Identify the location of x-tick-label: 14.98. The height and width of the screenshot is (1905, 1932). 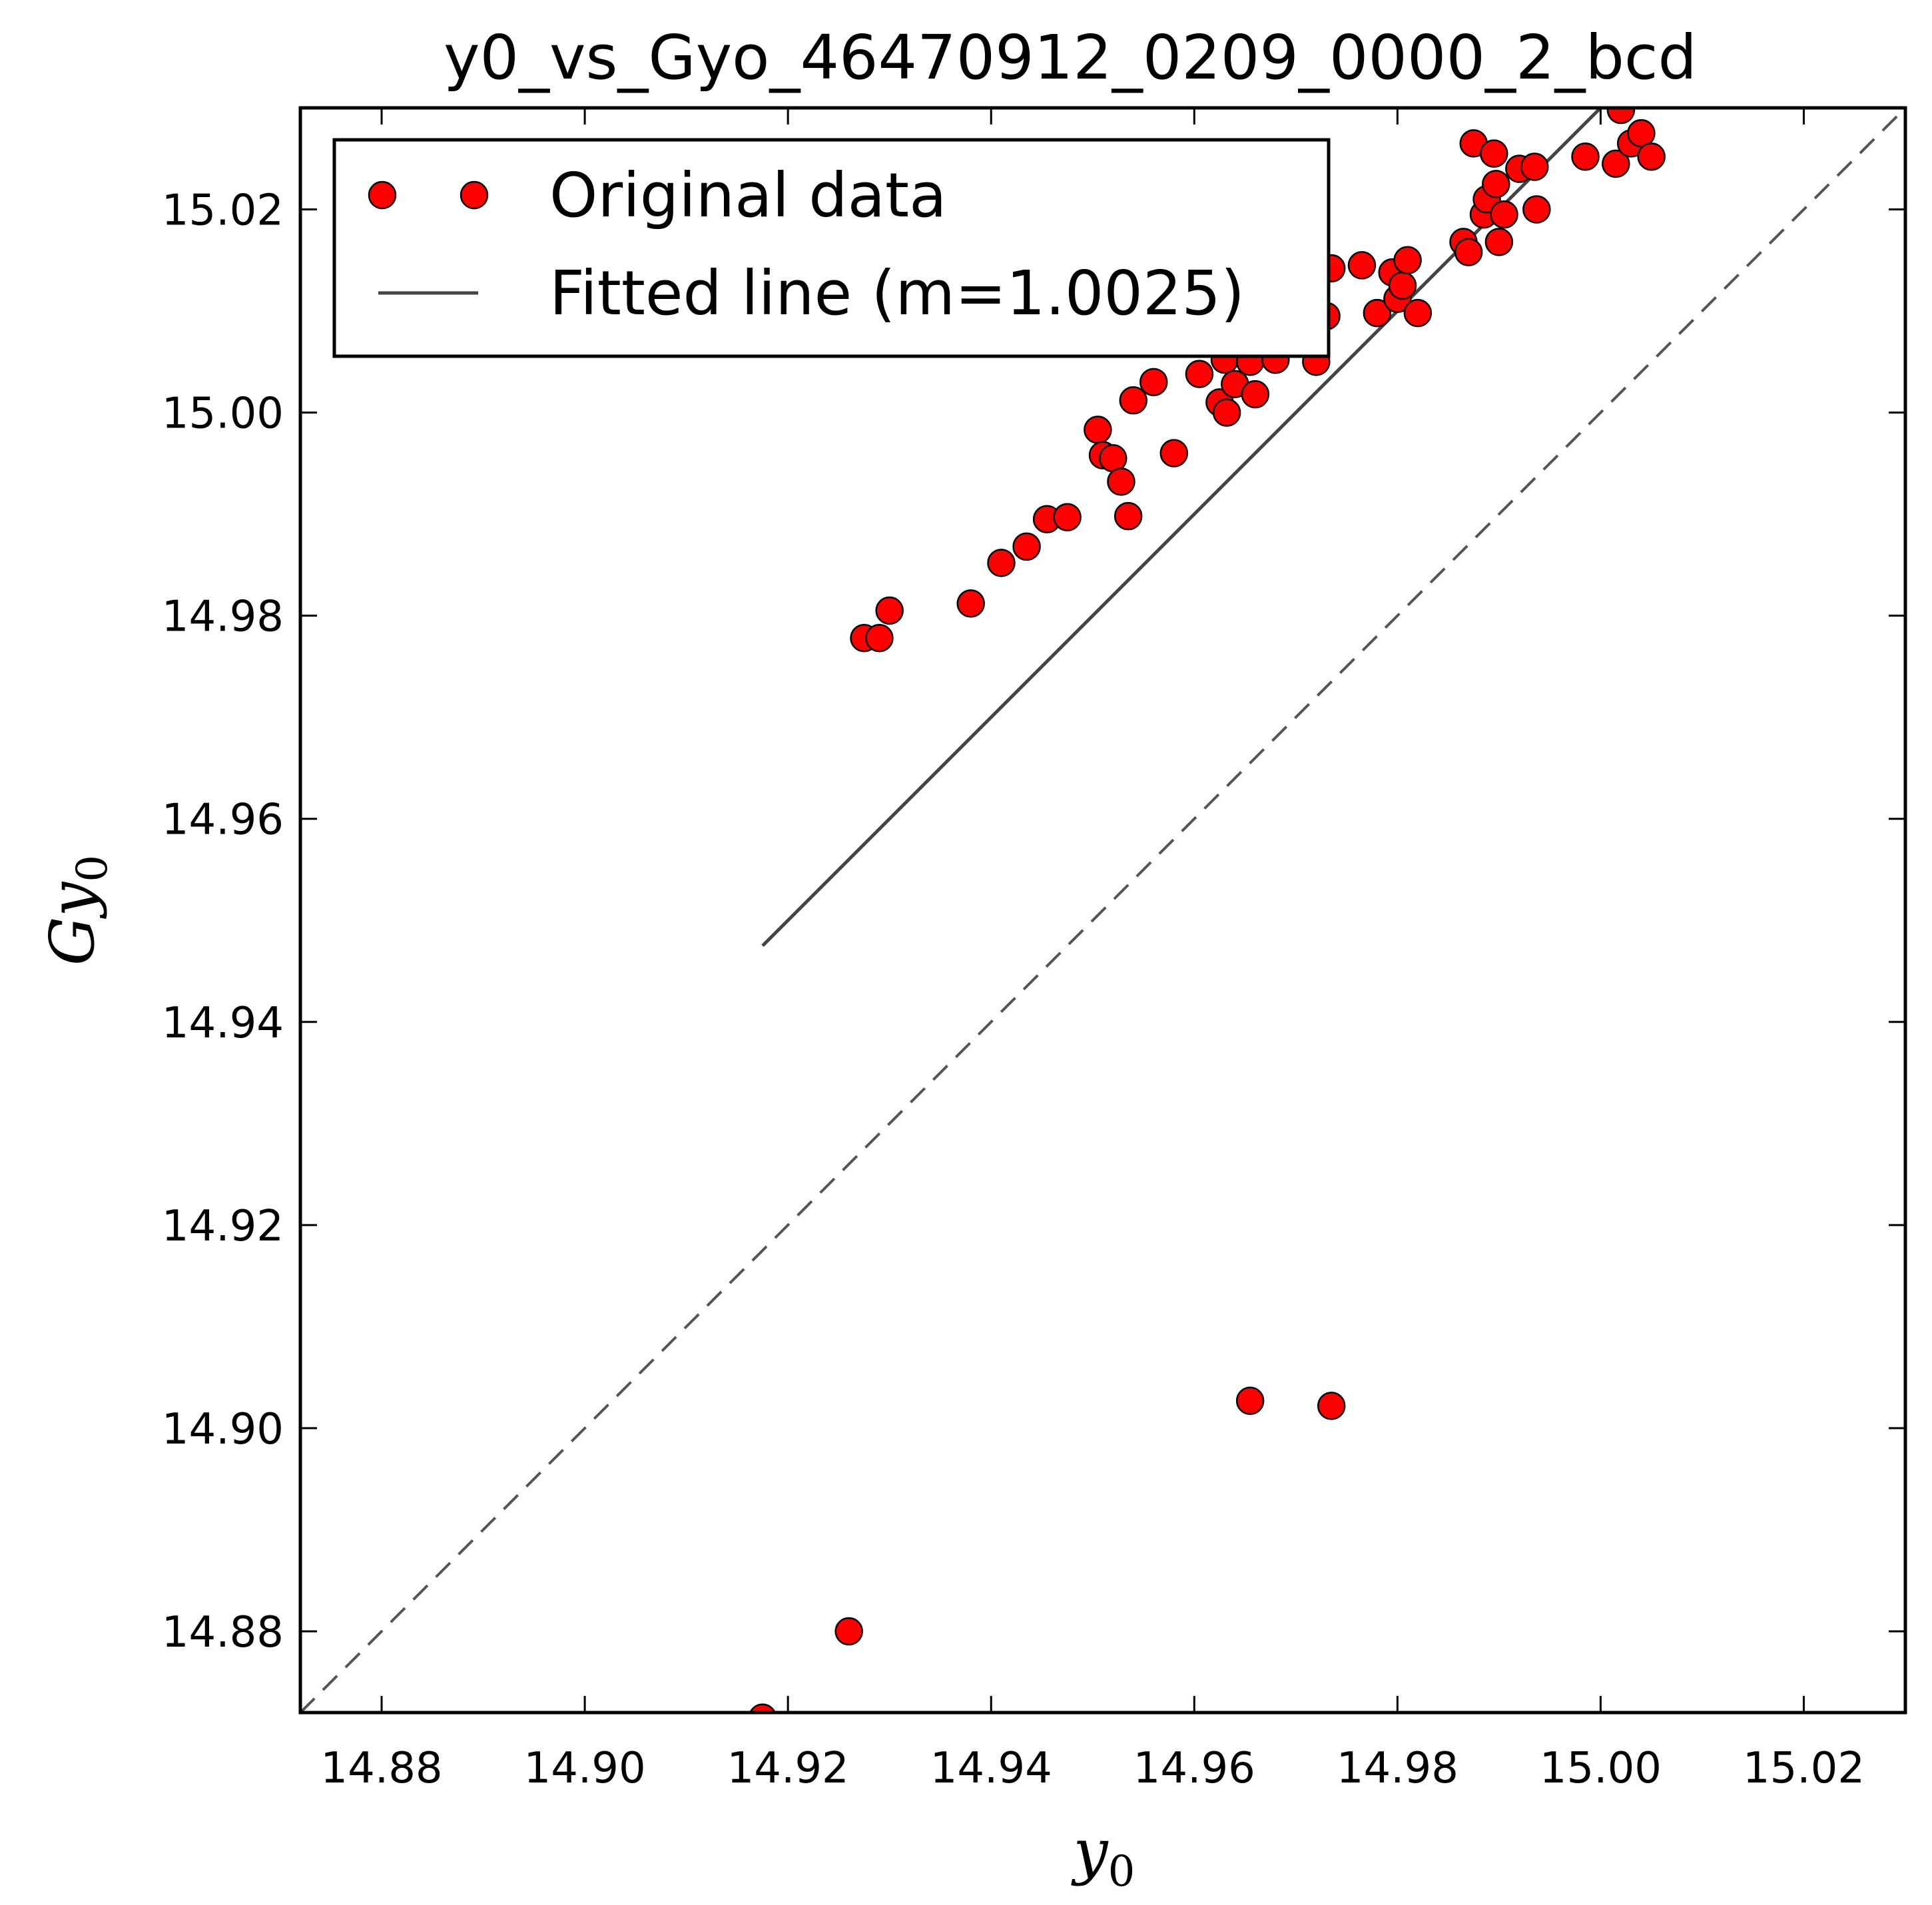
(1397, 1768).